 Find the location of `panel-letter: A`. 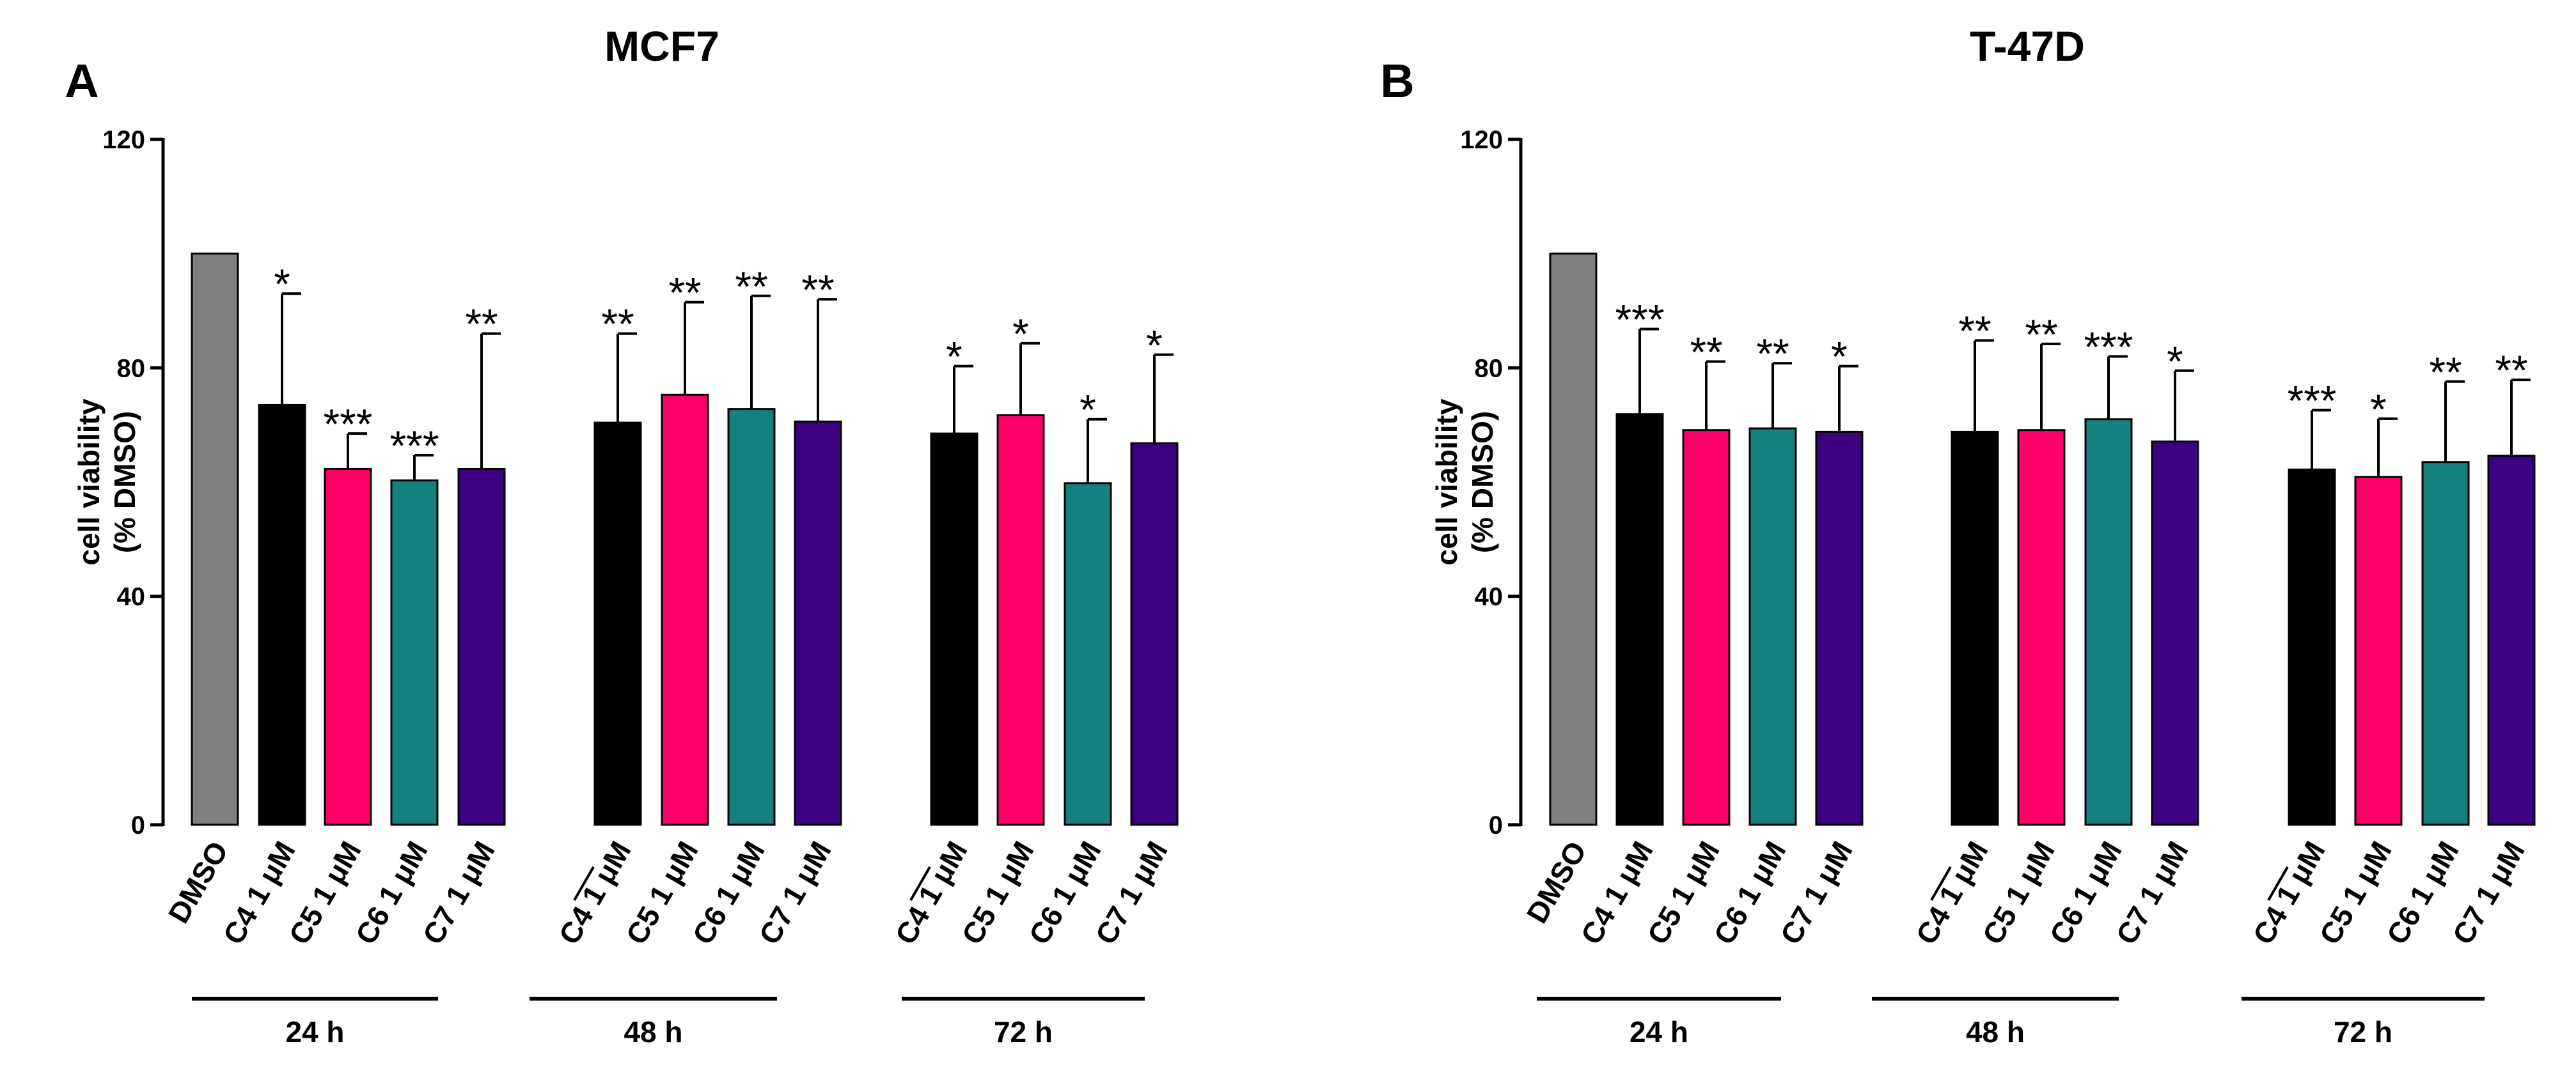

panel-letter: A is located at coordinates (81, 80).